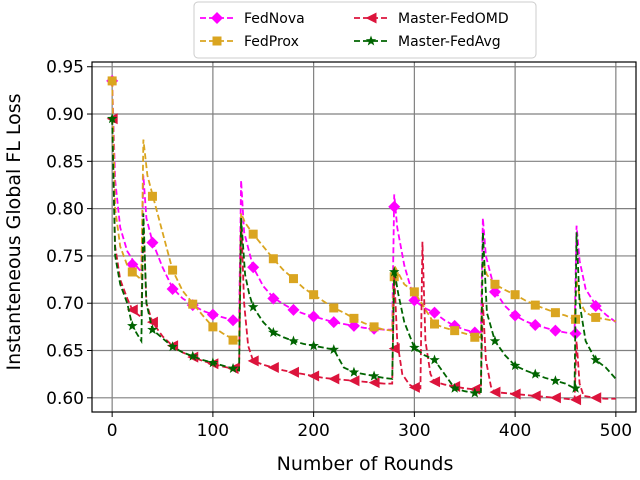  Describe the element at coordinates (365, 30) in the screenshot. I see `legend: FedNova FedProx Master-FedOMD Master-FedAvg` at that location.